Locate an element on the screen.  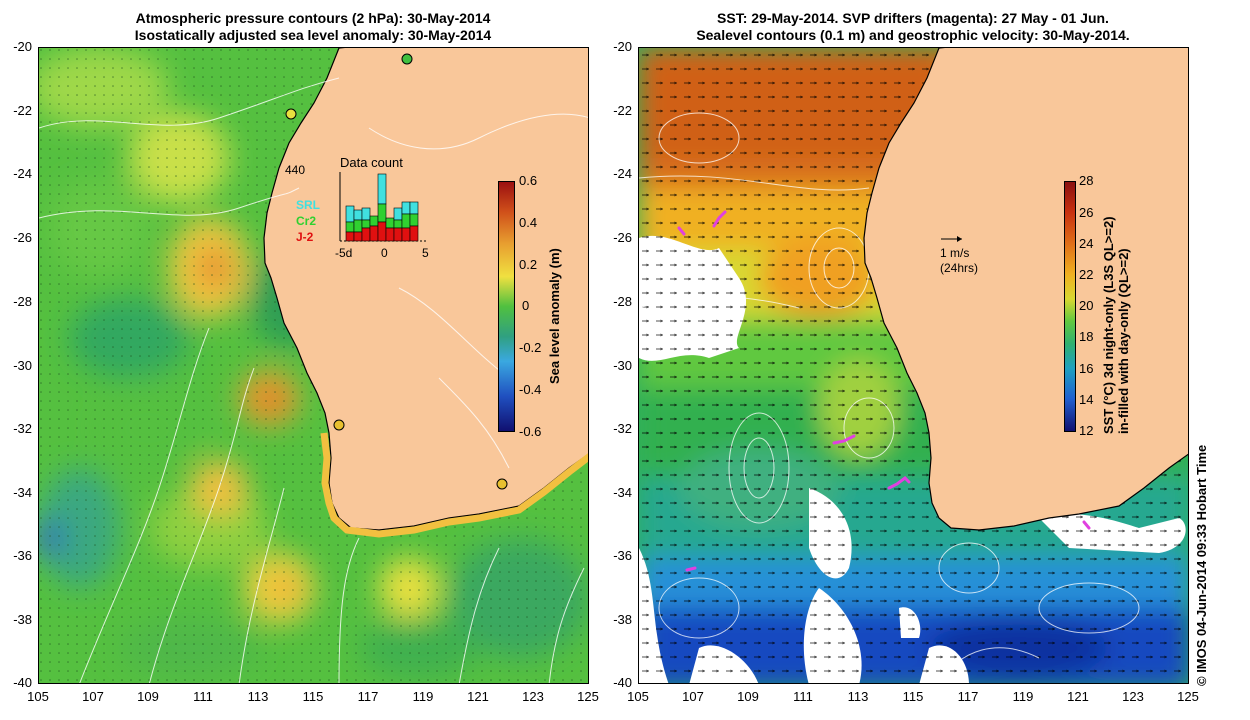
sst-cb-tick: 28 is located at coordinates (1086, 180).